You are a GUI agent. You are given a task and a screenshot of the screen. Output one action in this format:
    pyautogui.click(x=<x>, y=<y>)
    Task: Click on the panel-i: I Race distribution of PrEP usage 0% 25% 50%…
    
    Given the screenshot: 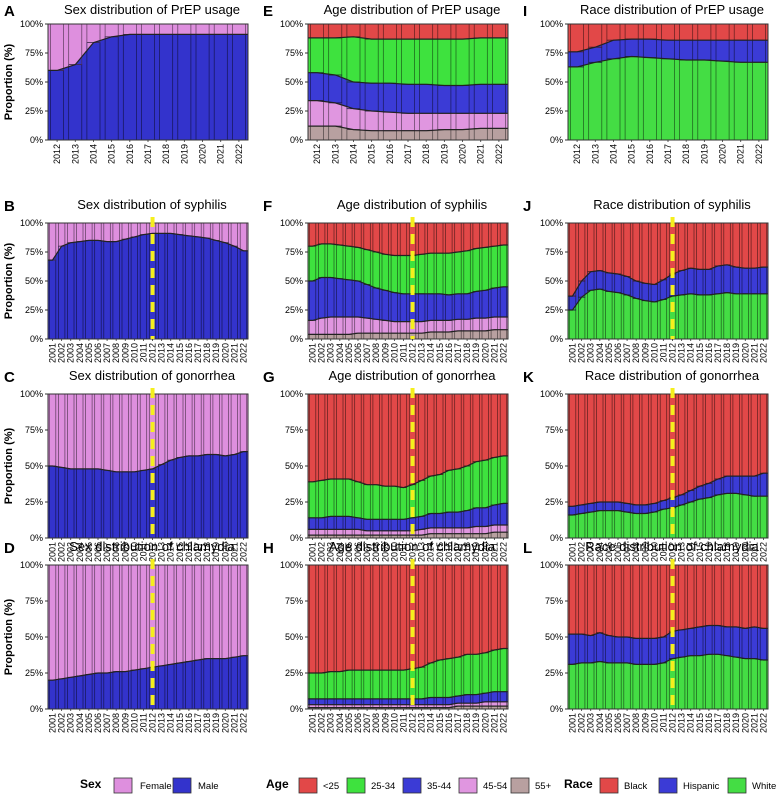 What is the action you would take?
    pyautogui.click(x=646, y=83)
    